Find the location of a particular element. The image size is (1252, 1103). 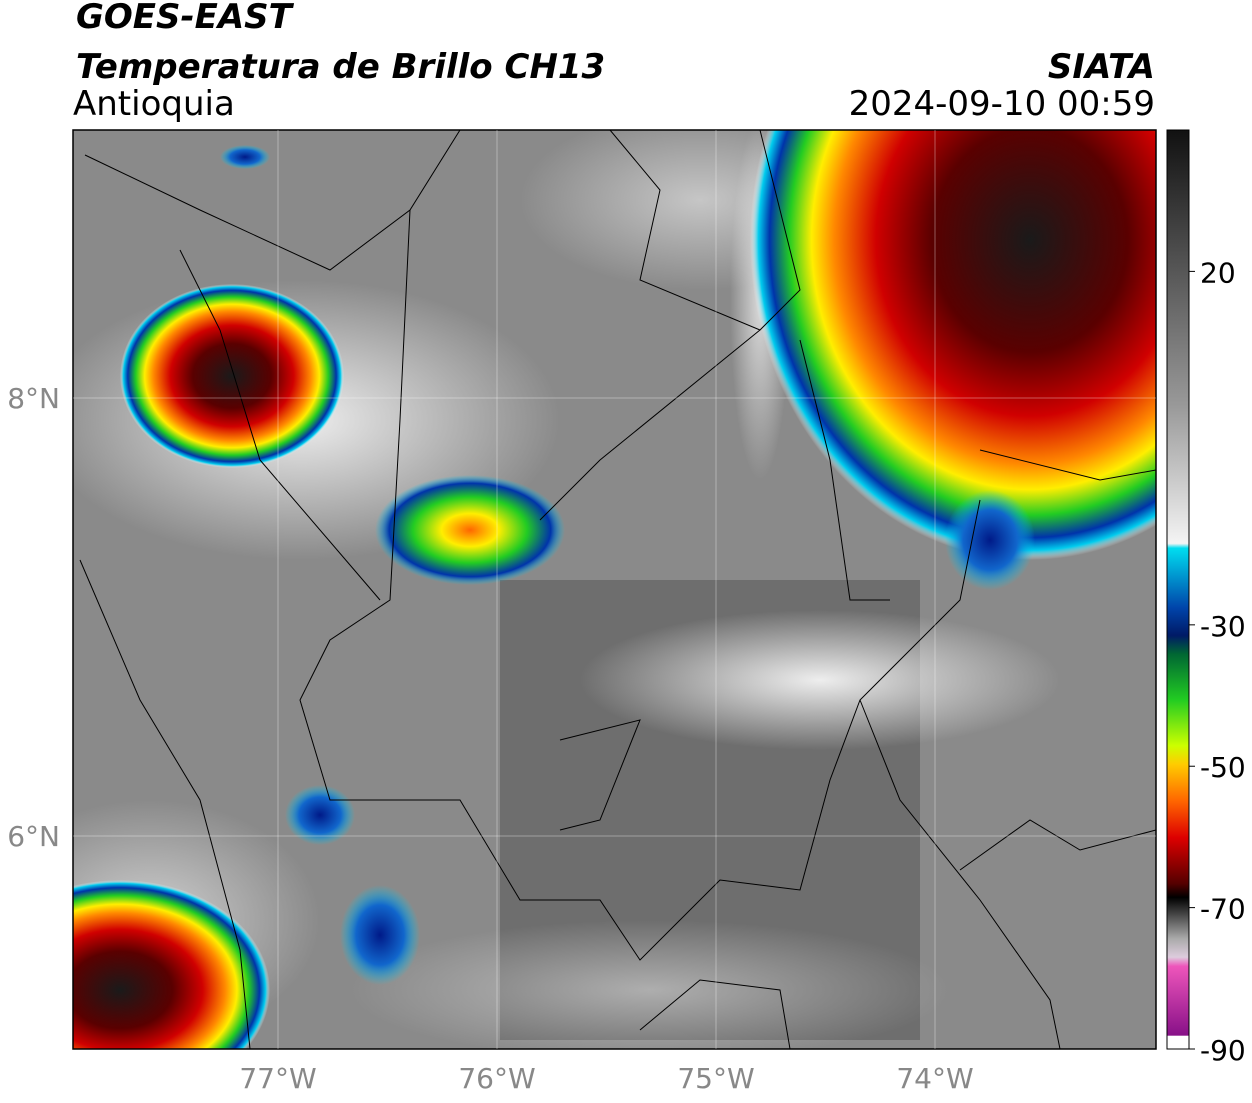

colorbar-tick-label: -30 is located at coordinates (1223, 626).